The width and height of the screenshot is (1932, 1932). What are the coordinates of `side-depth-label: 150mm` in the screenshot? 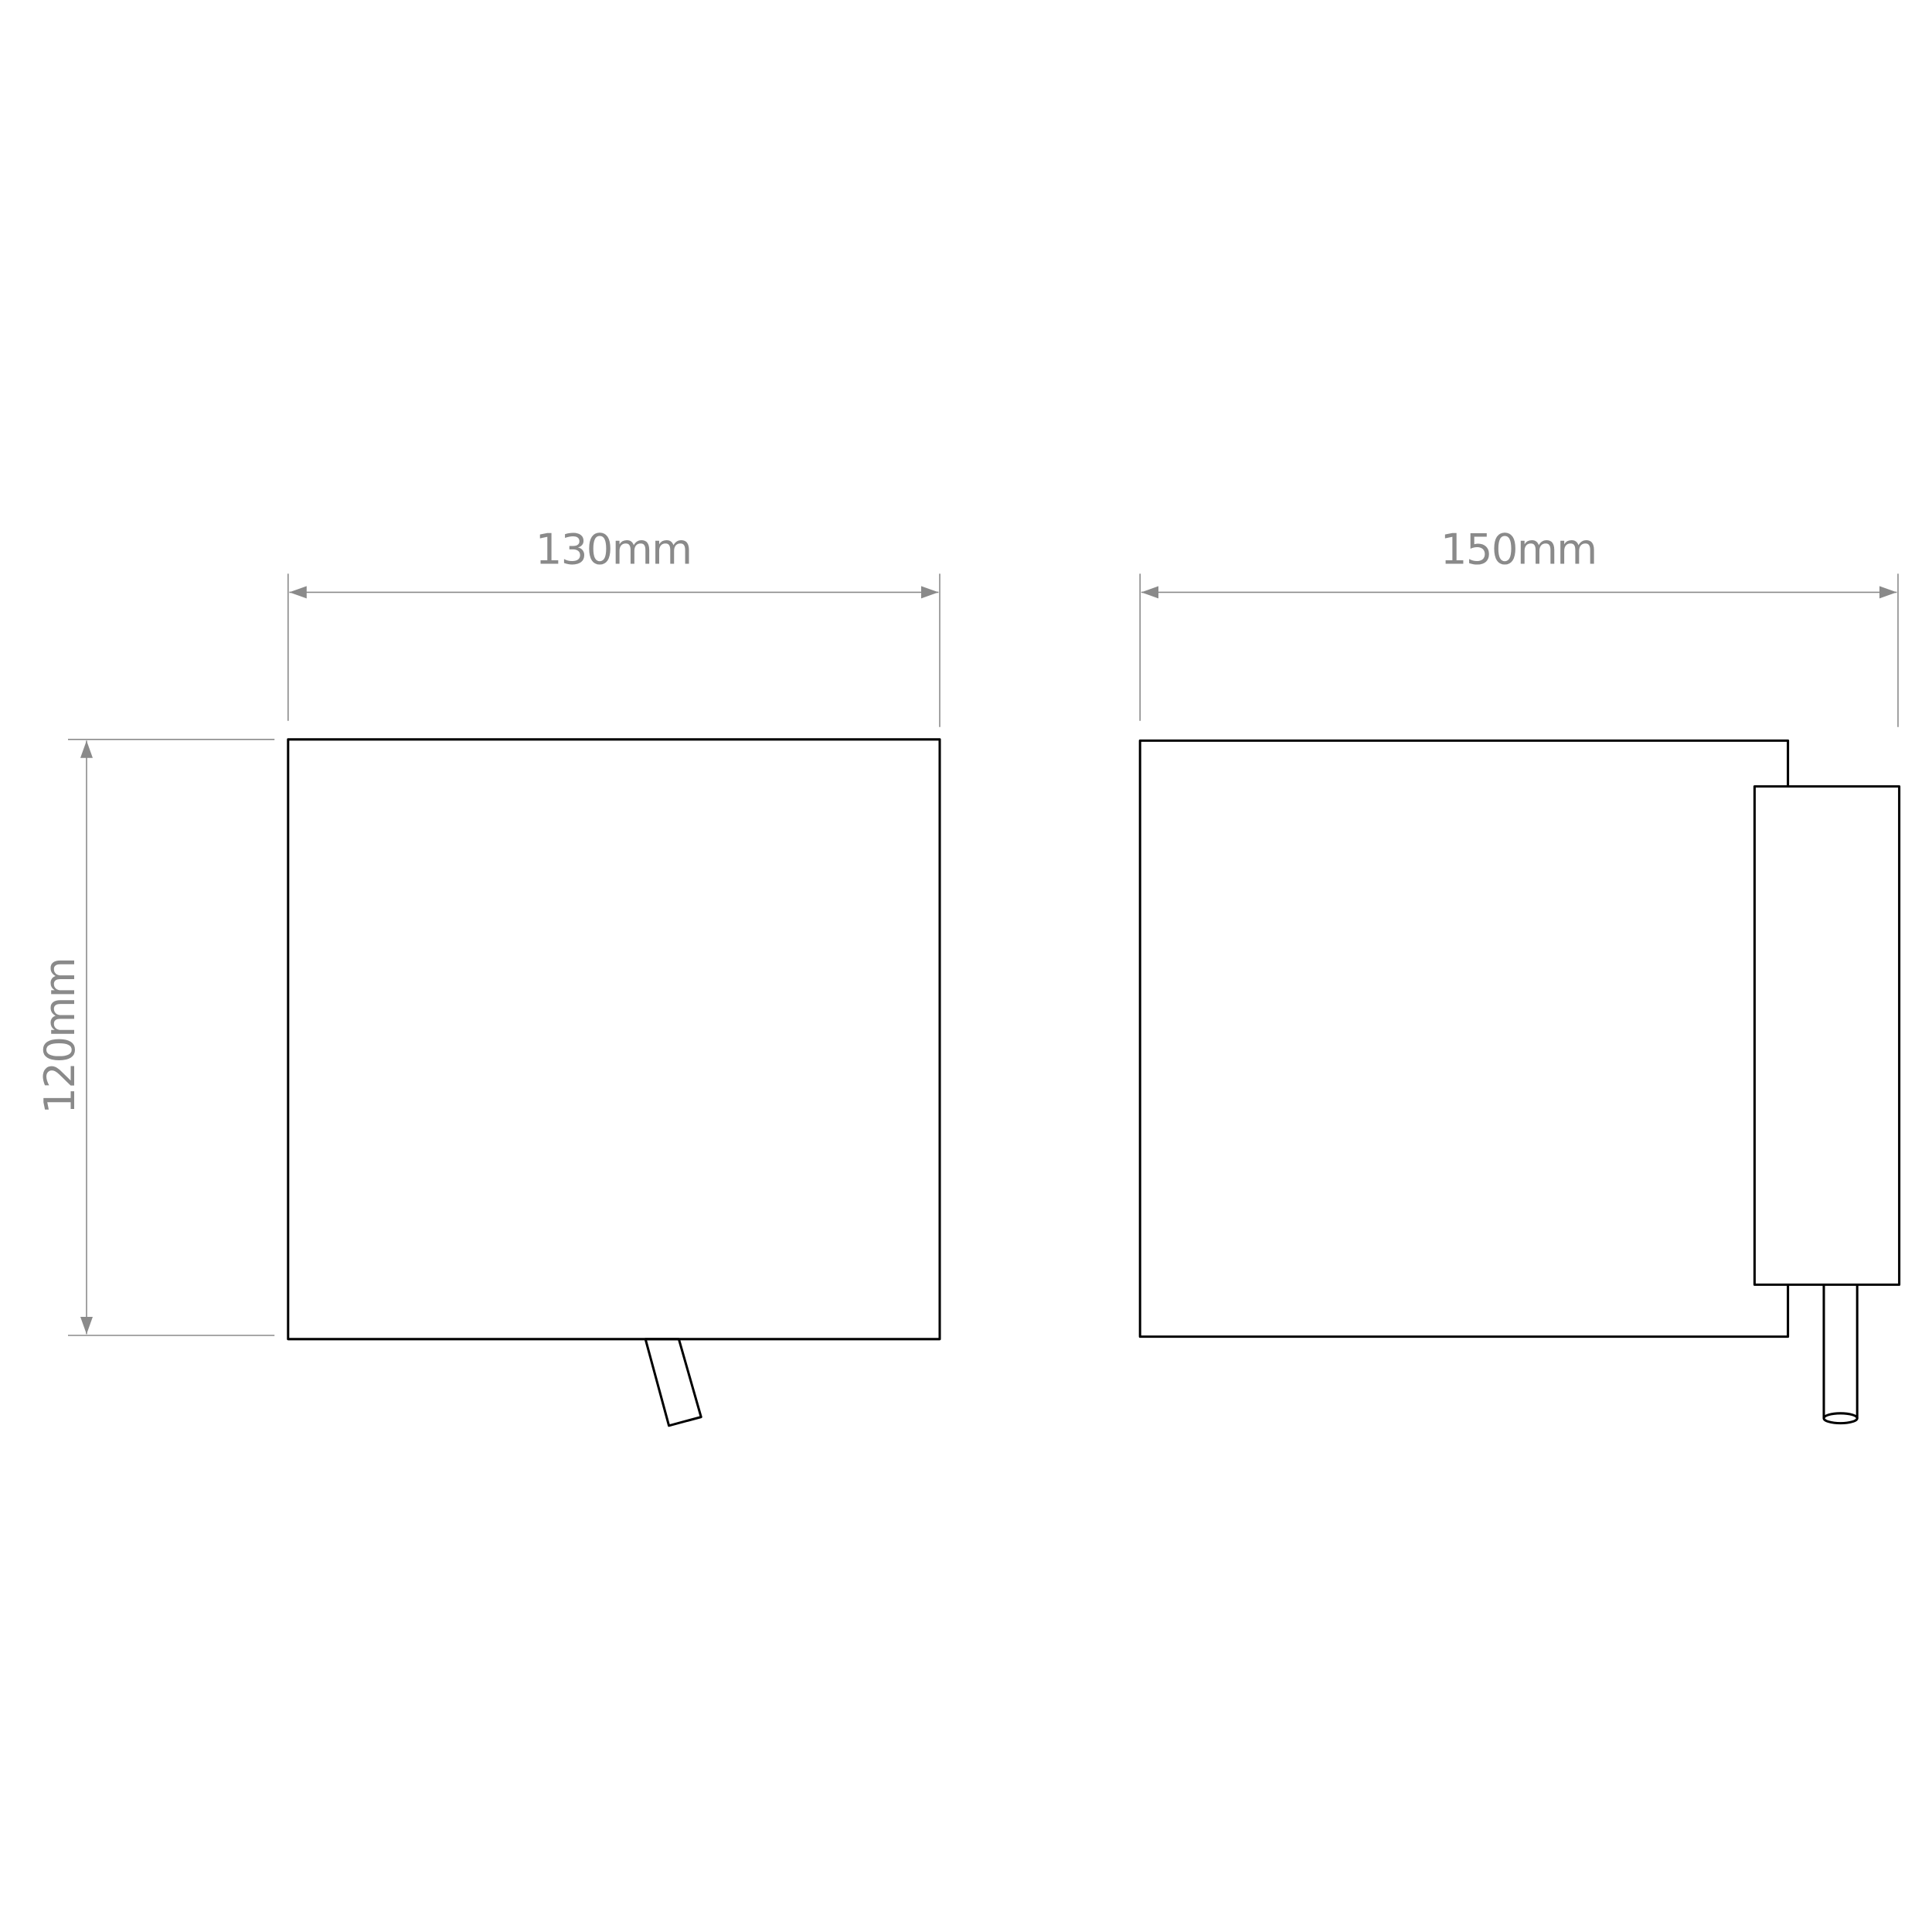 It's located at (1518, 550).